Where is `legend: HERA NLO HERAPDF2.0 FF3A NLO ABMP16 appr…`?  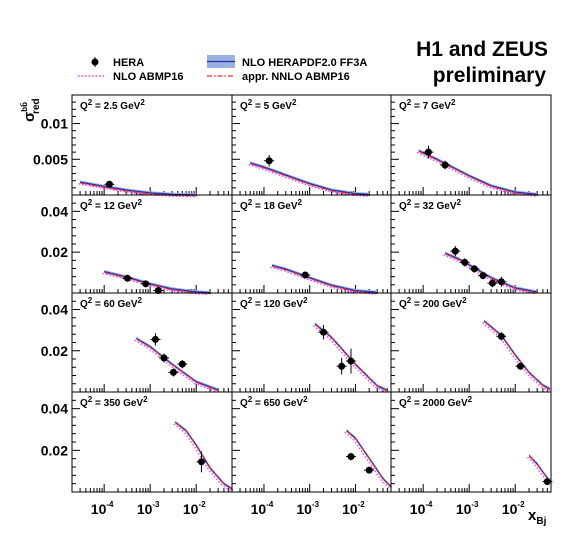 legend: HERA NLO HERAPDF2.0 FF3A NLO ABMP16 appr… is located at coordinates (222, 69).